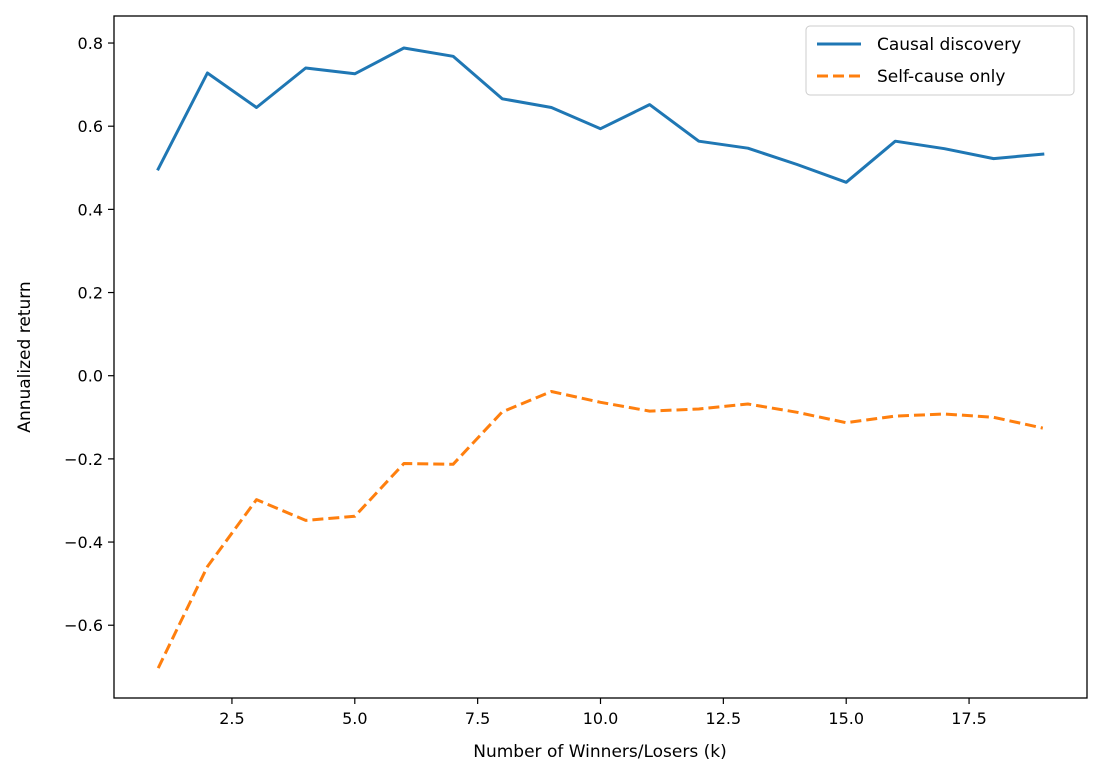 Image resolution: width=1101 pixels, height=779 pixels. I want to click on y-tick-label: −0.4, so click(83, 542).